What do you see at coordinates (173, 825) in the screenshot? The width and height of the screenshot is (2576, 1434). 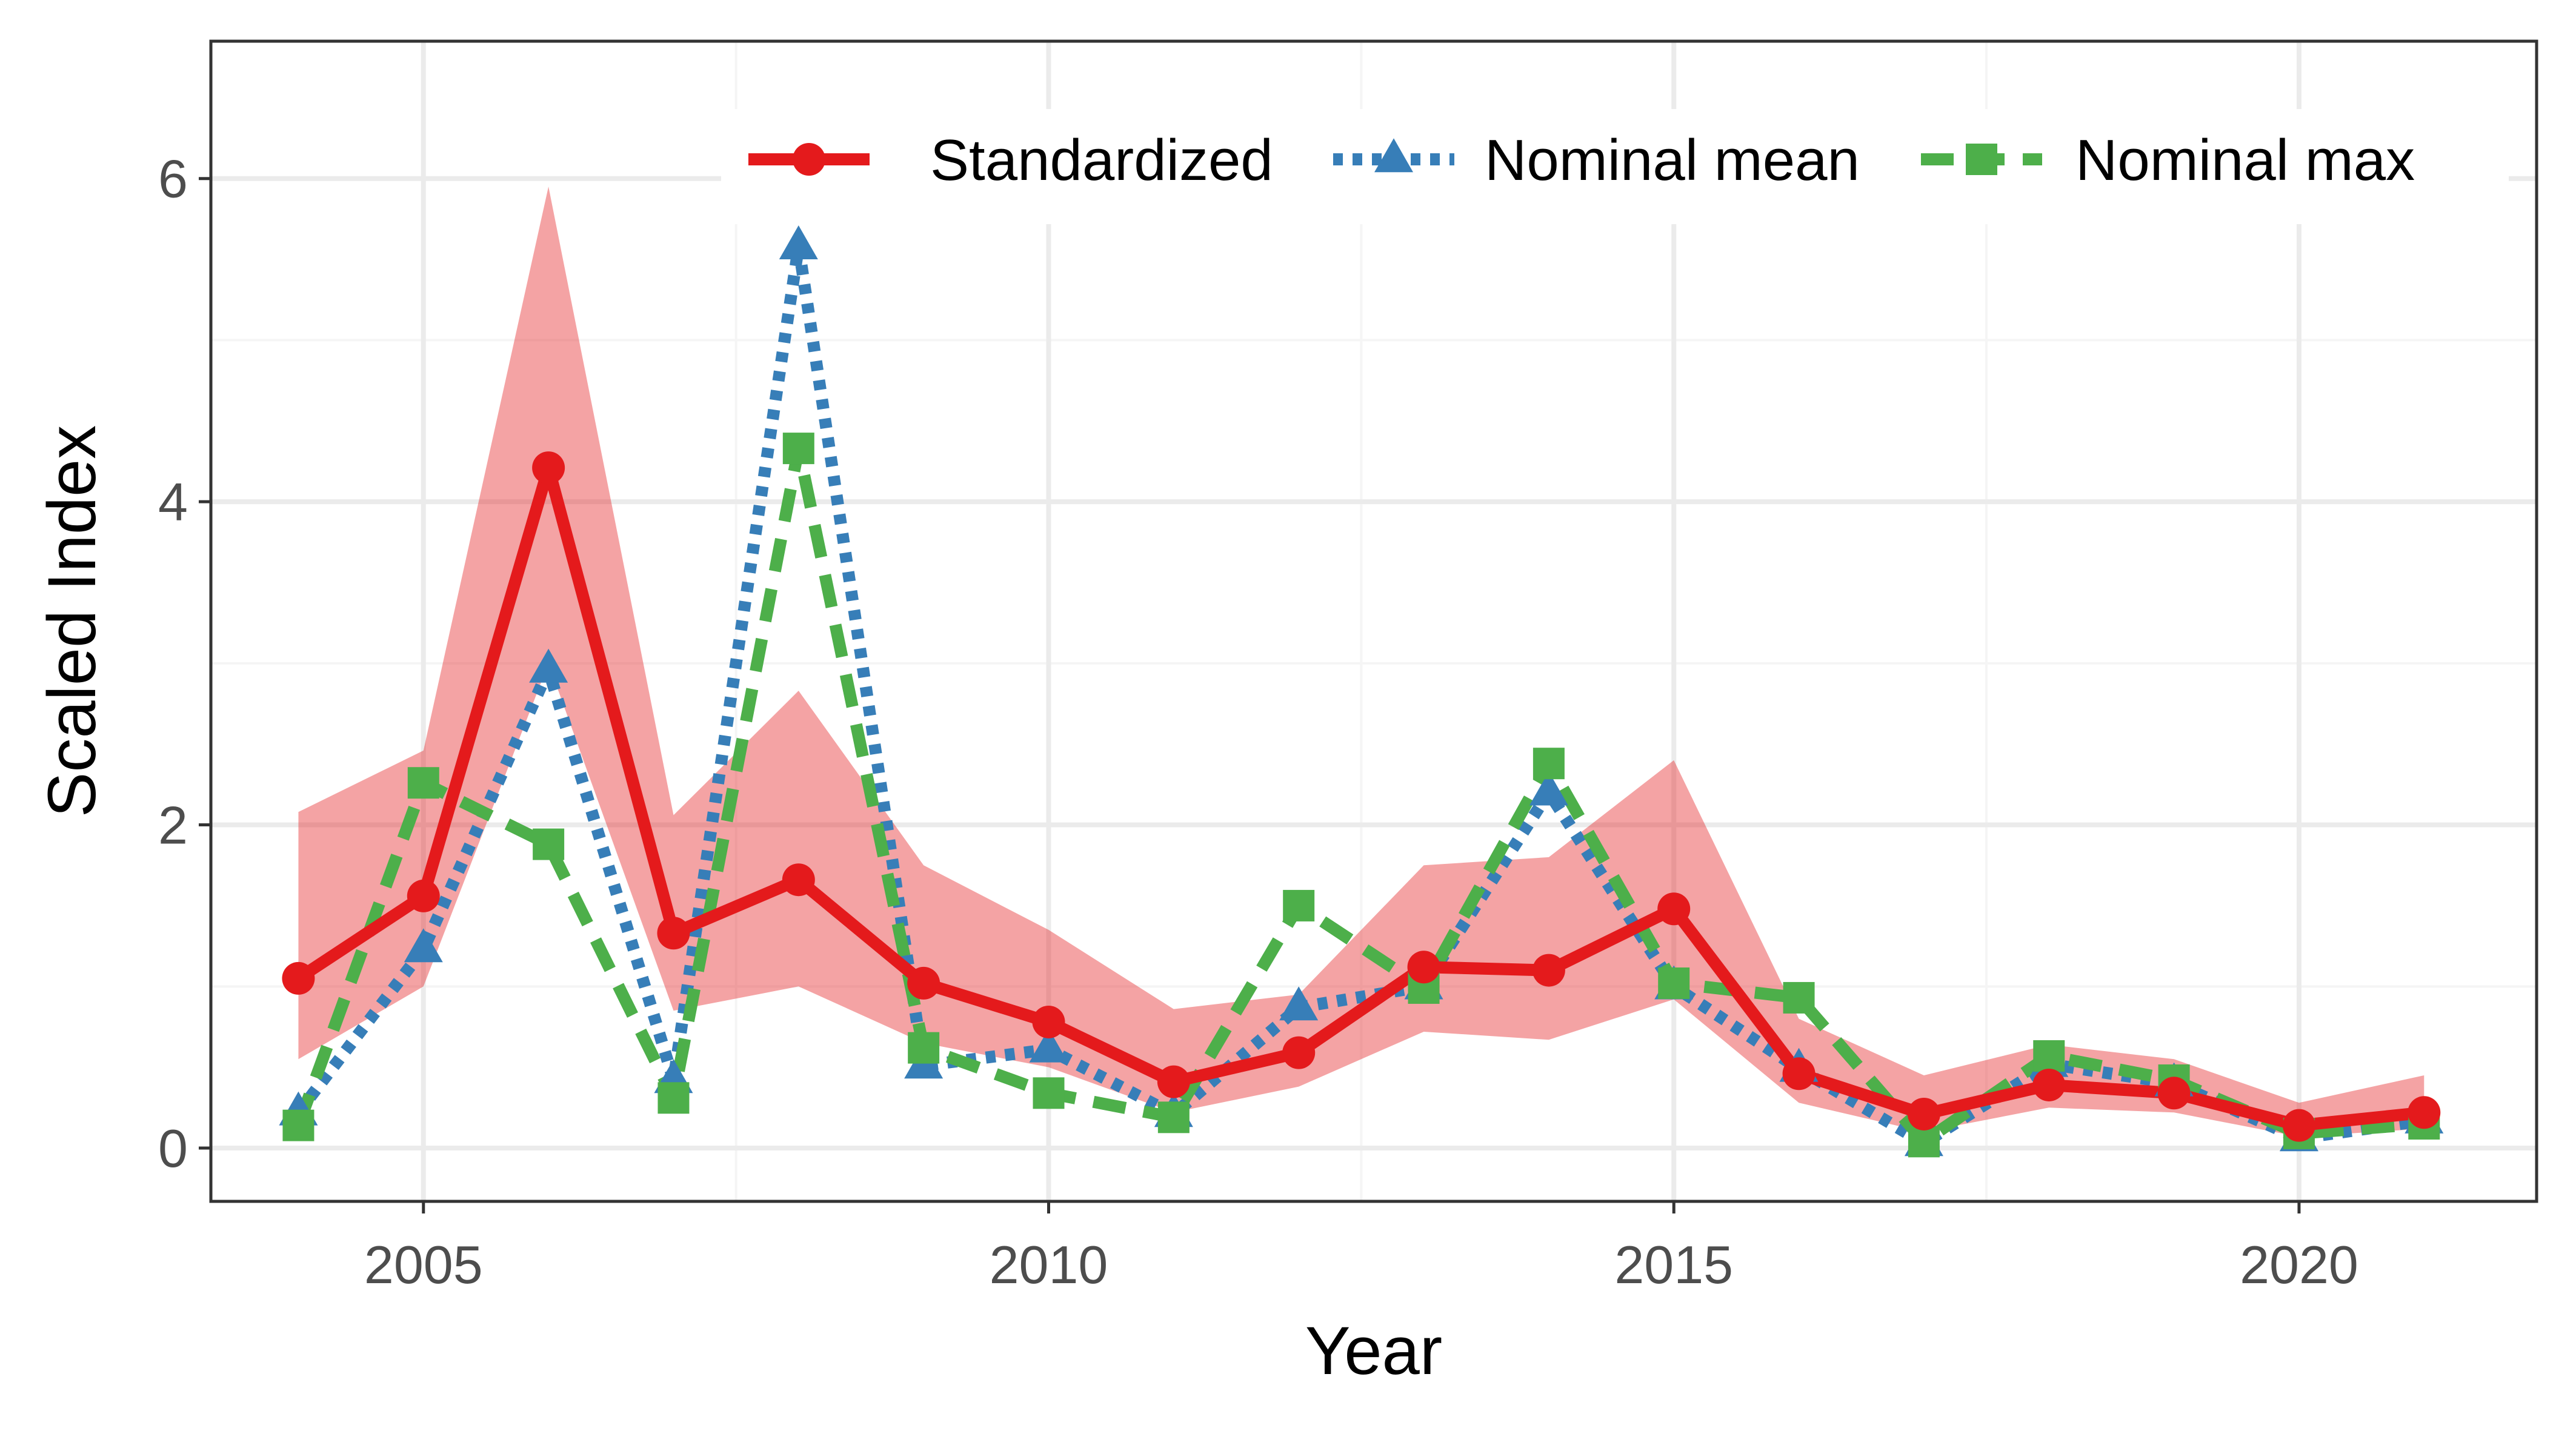 I see `y-tick-label: 2` at bounding box center [173, 825].